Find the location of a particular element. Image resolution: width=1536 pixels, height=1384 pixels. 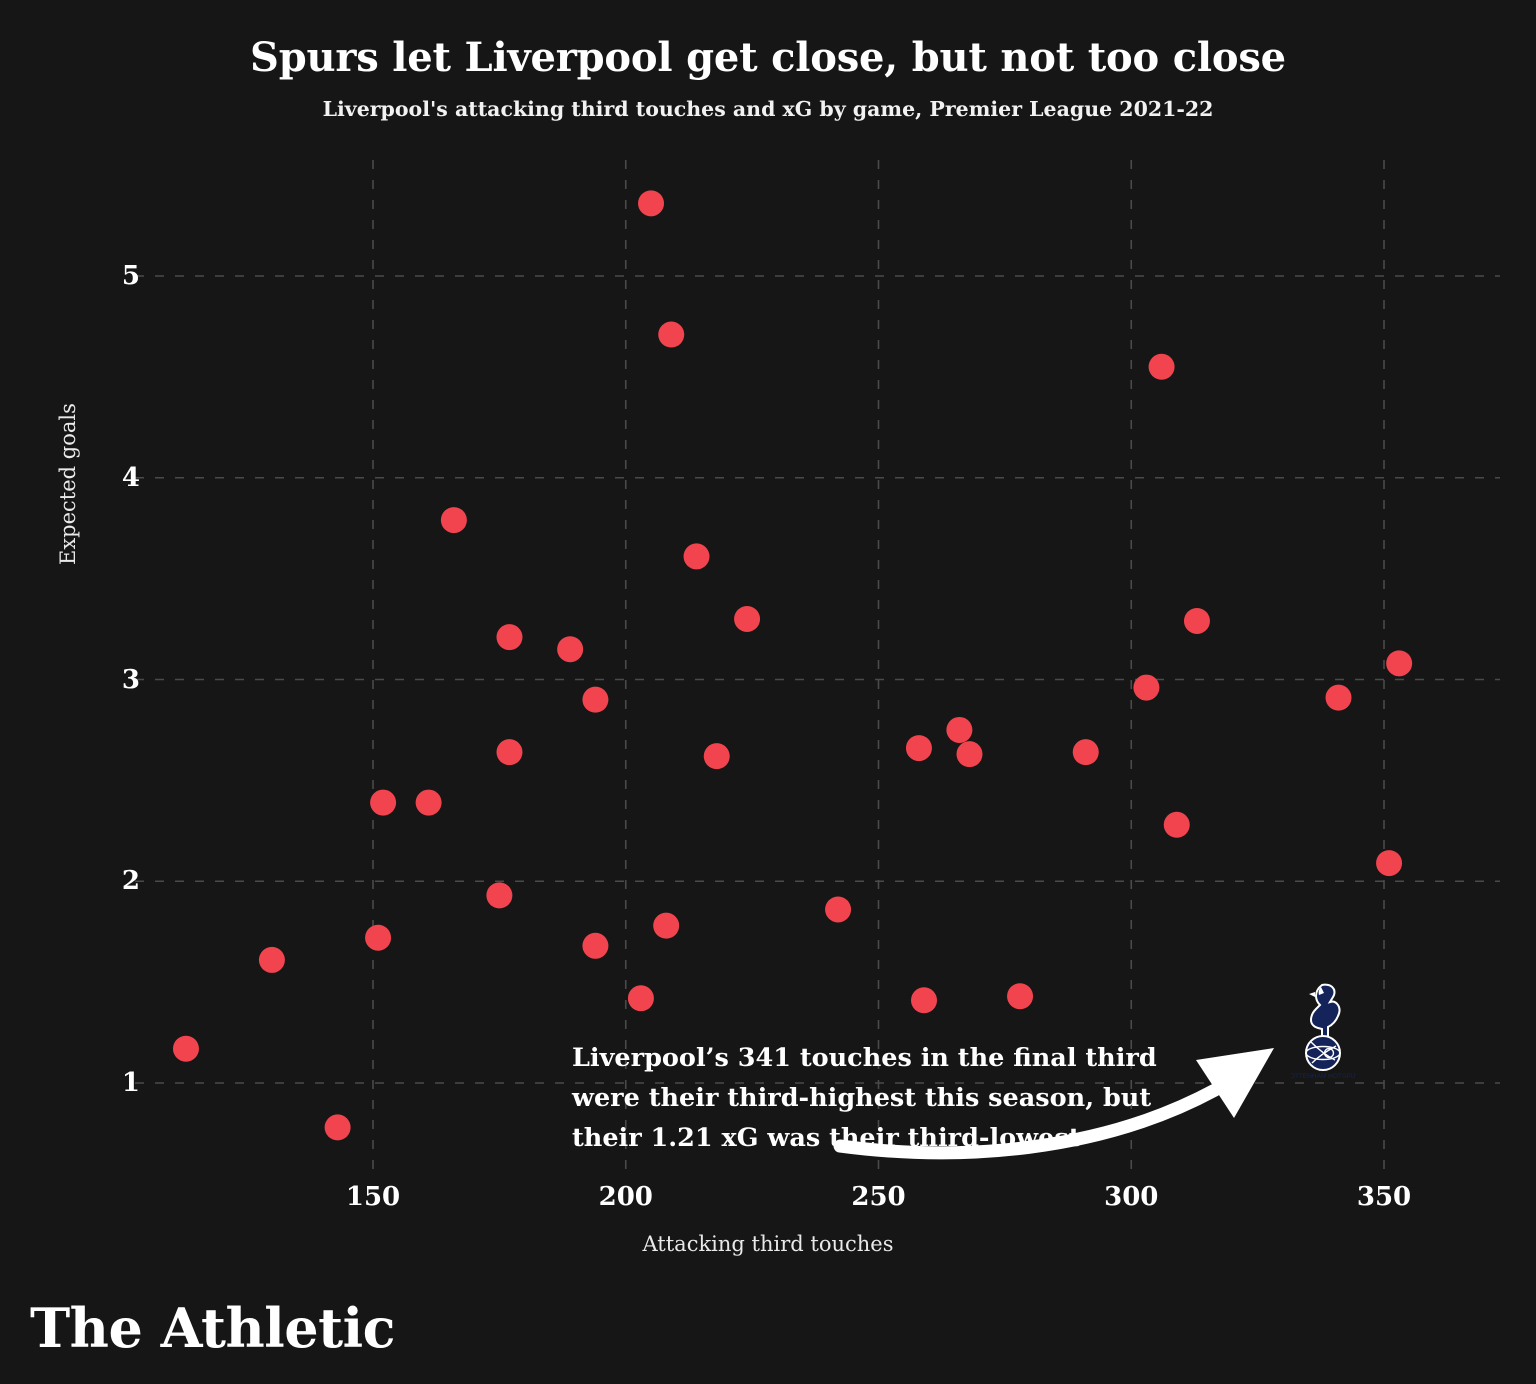

y-tick-2: 2 is located at coordinates (130, 881).